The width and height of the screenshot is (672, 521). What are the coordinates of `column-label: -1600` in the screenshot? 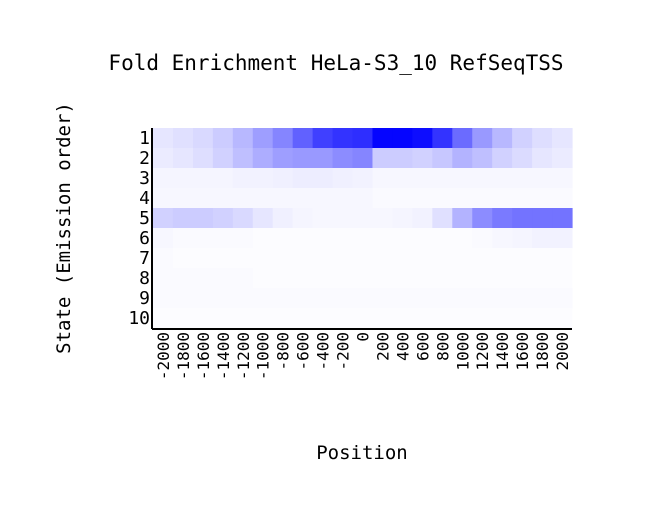 It's located at (203, 356).